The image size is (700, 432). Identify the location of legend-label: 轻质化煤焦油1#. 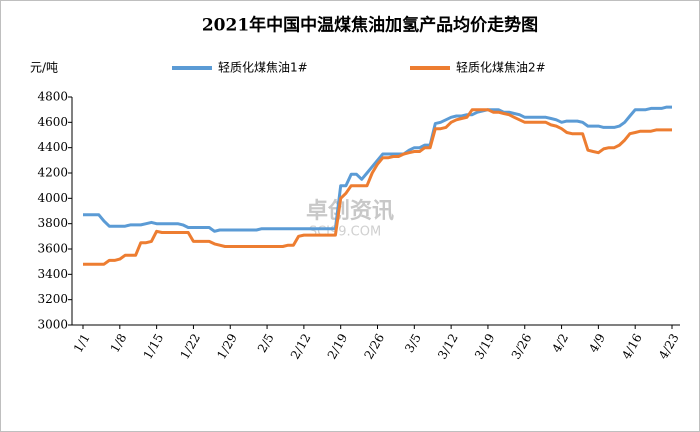
(263, 68).